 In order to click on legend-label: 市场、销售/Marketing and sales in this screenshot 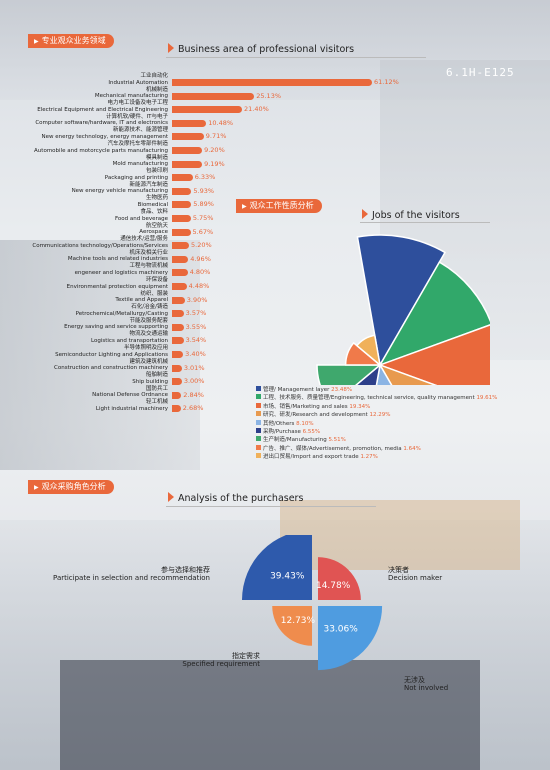, I will do `click(306, 406)`.